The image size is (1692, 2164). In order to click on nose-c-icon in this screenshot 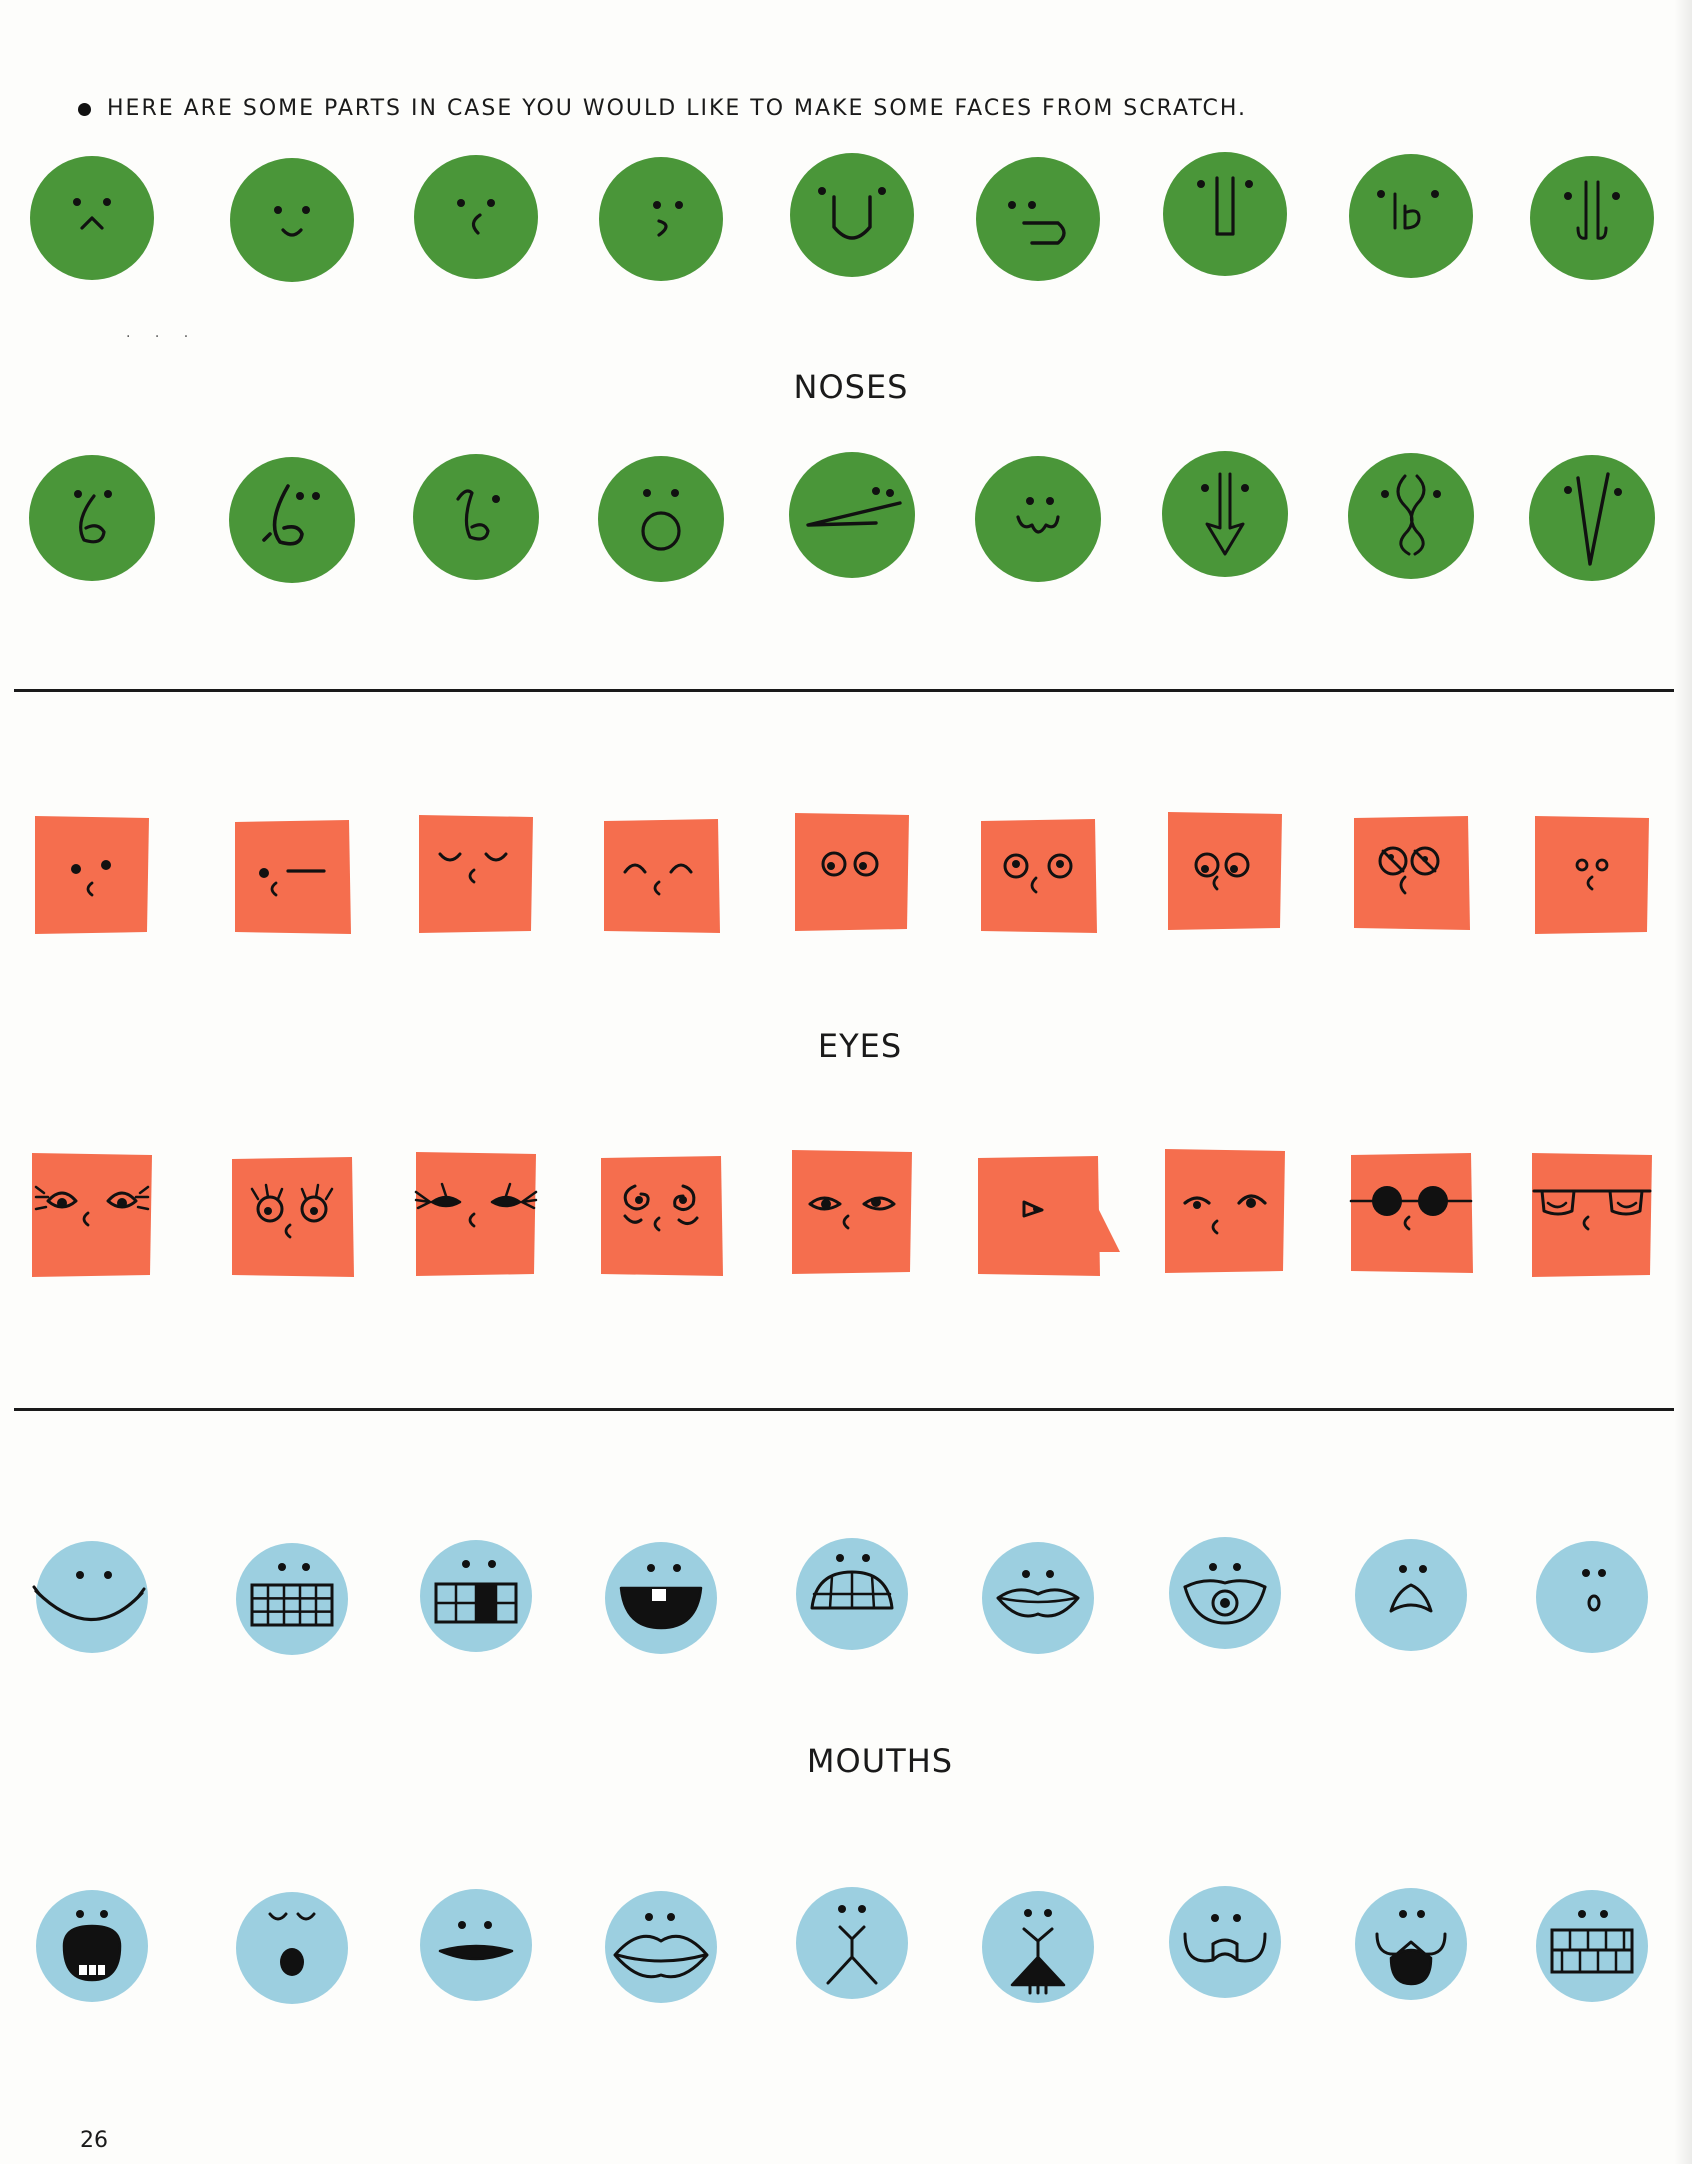, I will do `click(476, 217)`.